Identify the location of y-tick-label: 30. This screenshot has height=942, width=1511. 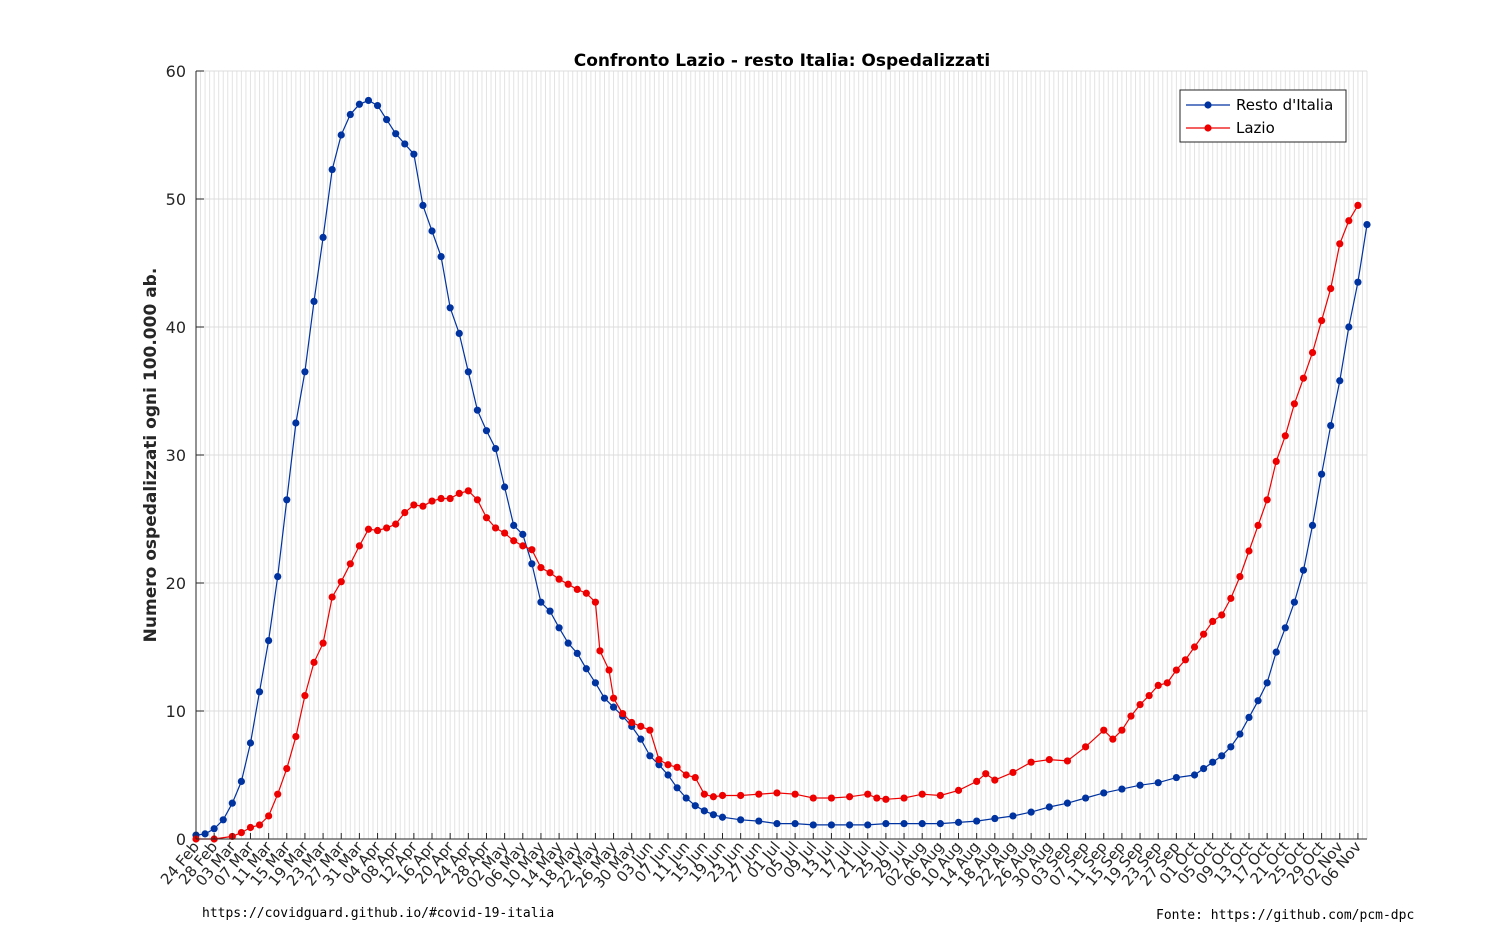
(176, 455).